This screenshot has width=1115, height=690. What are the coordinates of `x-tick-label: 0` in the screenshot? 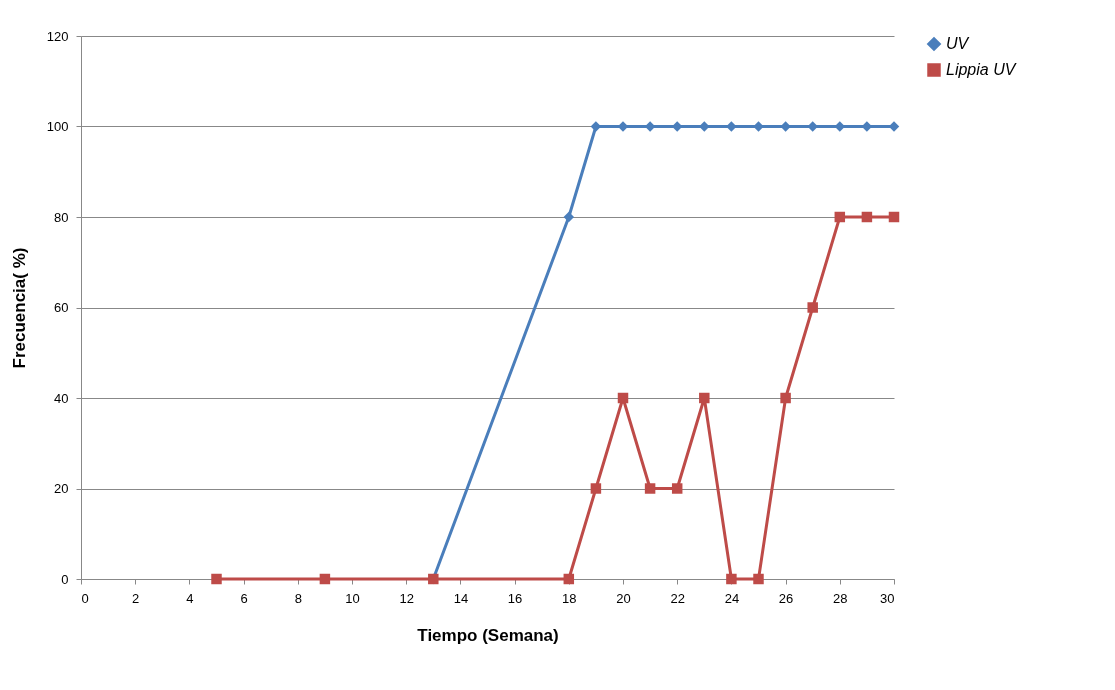 It's located at (85, 598).